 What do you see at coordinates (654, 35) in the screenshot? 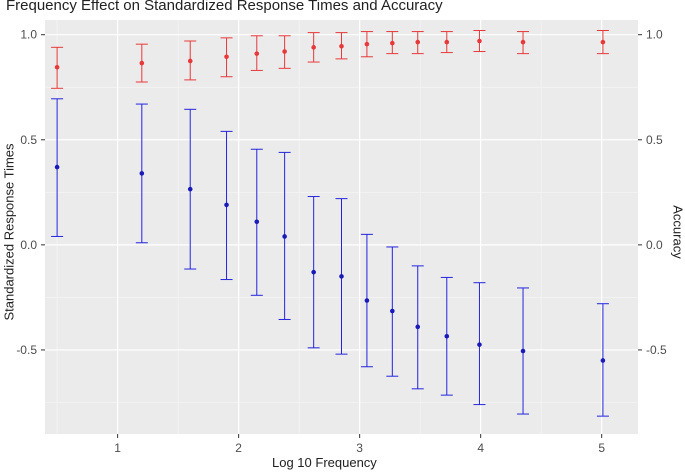
I see `y-tick-label-right: 1.0` at bounding box center [654, 35].